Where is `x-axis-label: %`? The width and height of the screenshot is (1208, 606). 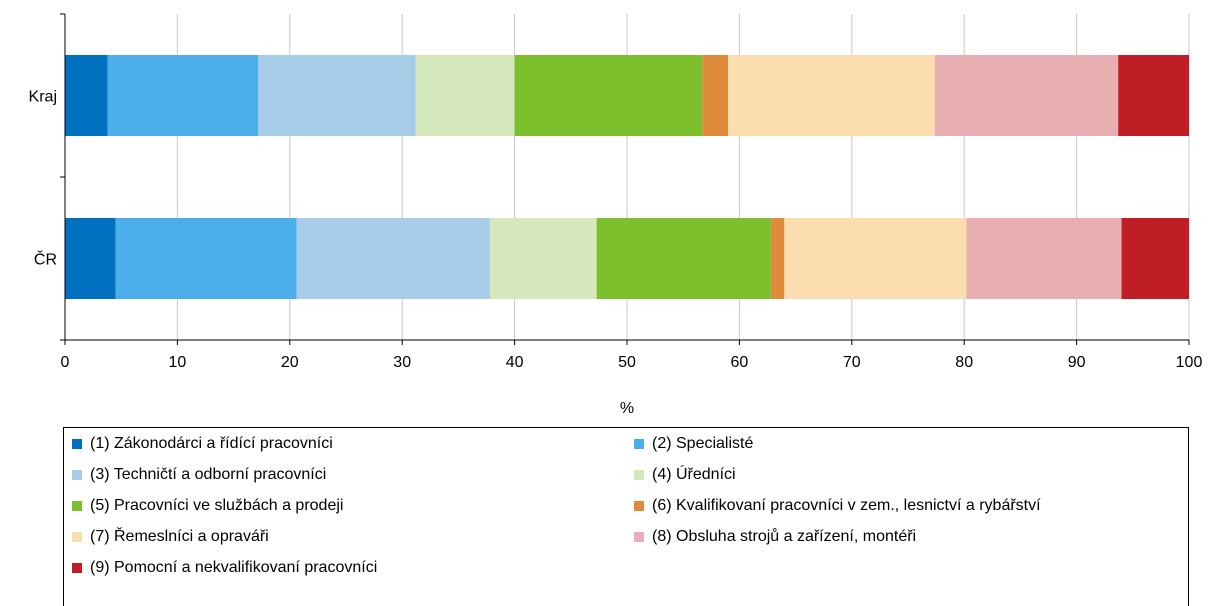
x-axis-label: % is located at coordinates (627, 408).